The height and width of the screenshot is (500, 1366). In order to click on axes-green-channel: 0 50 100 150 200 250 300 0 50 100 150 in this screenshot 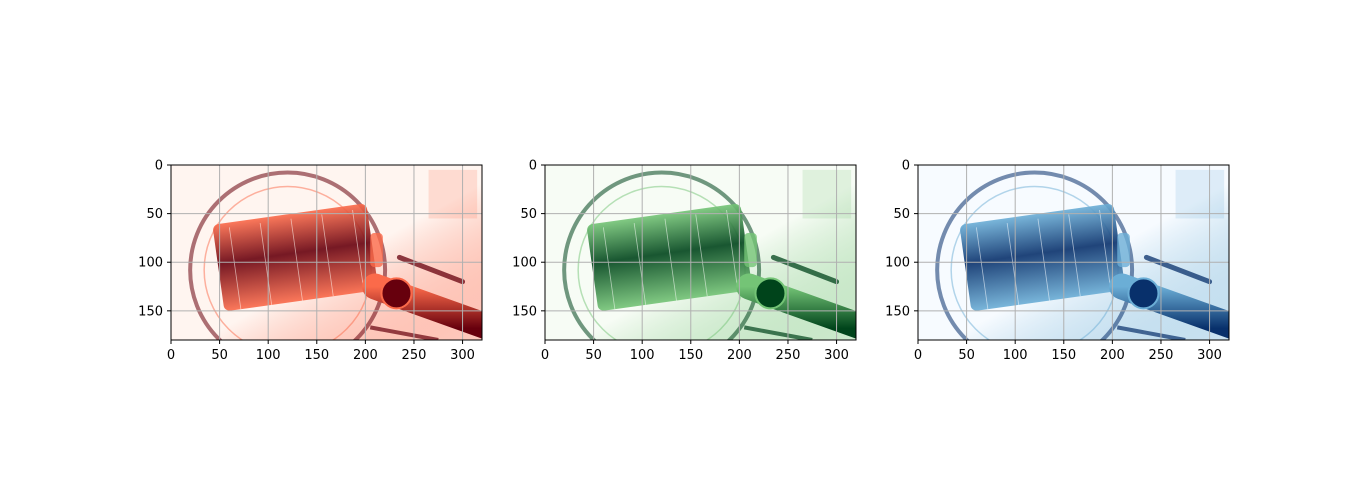, I will do `click(684, 261)`.